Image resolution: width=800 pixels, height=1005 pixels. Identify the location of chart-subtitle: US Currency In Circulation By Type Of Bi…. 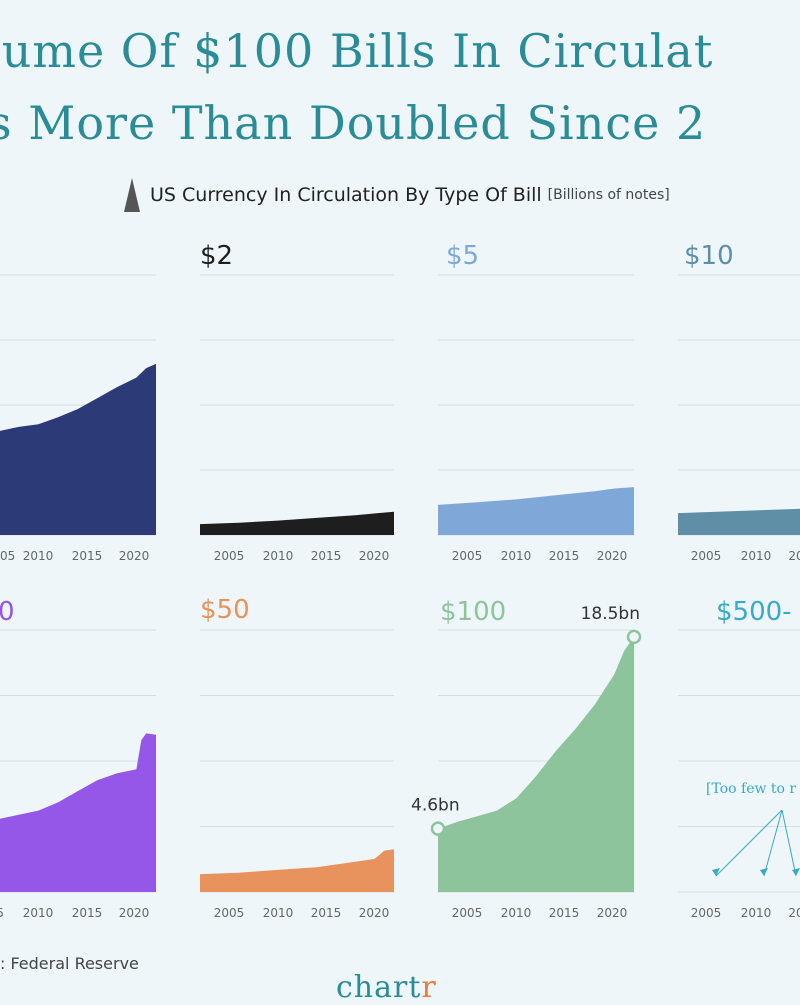
(397, 195).